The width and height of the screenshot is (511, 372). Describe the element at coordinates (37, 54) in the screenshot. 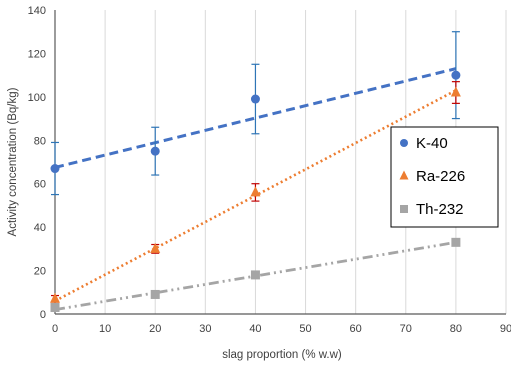

I see `y-tick-label-120: 120` at that location.